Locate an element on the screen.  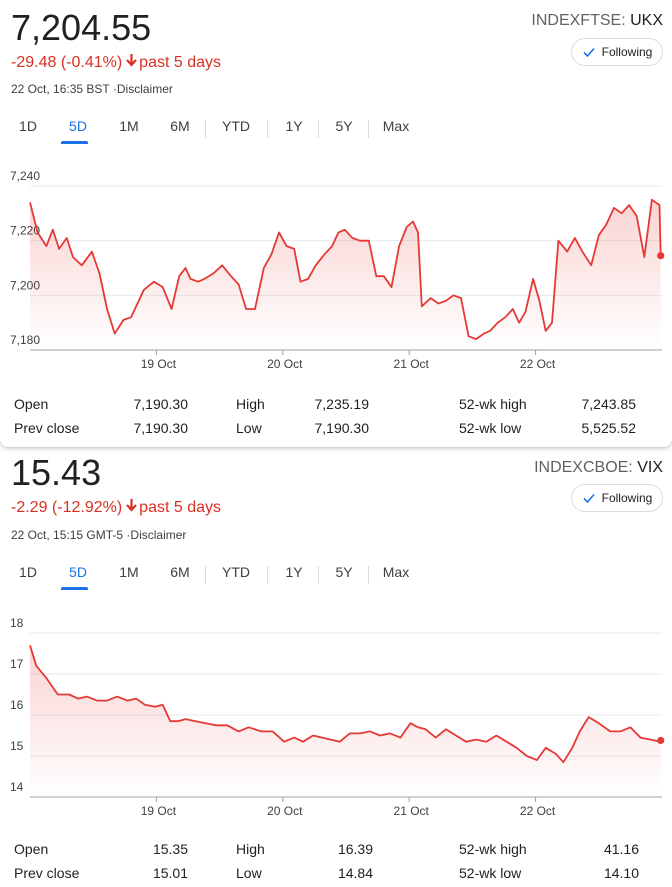
exchange-label: INDEXFTSE: is located at coordinates (578, 20).